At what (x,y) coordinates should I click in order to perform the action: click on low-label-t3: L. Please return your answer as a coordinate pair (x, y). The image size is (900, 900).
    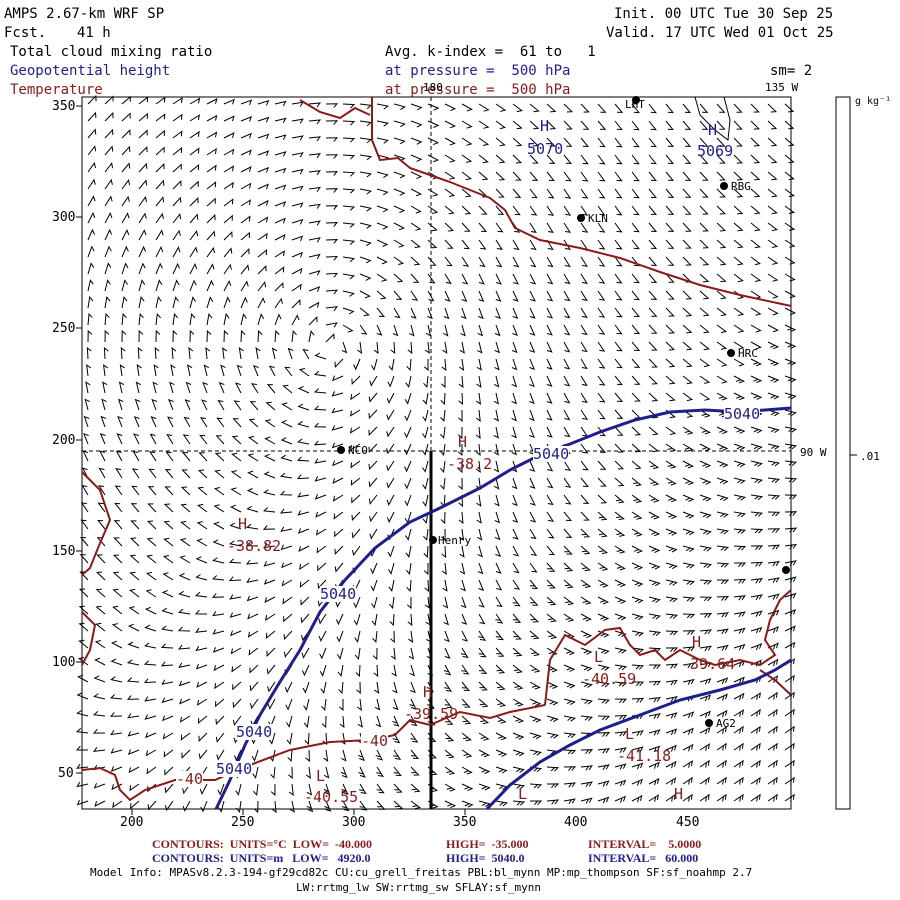
    Looking at the image, I should click on (630, 734).